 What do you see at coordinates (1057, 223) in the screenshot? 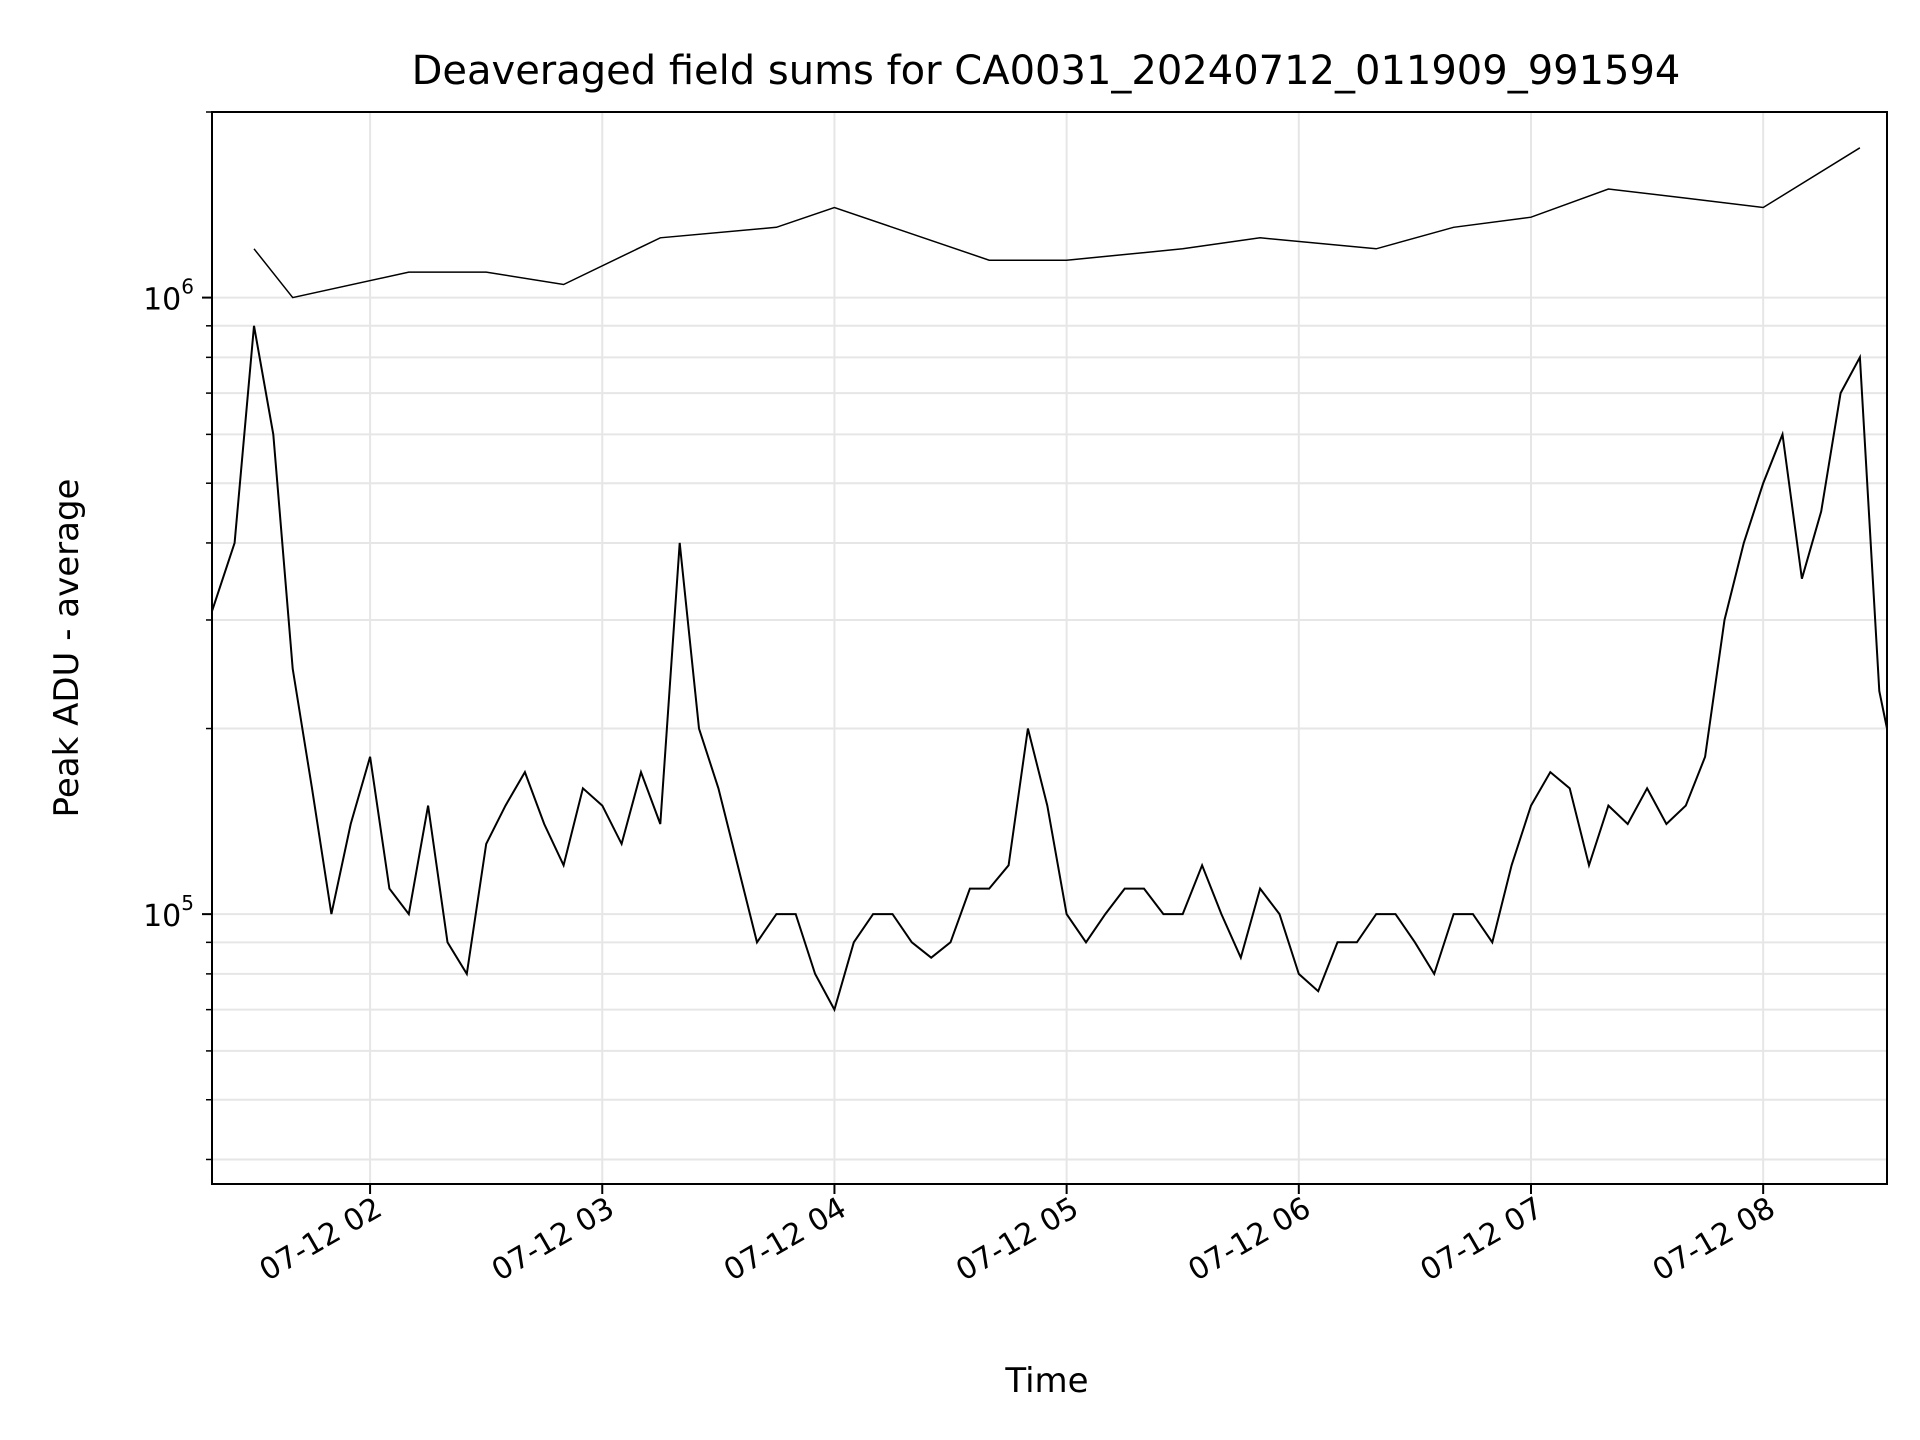
I see `data-series-line` at bounding box center [1057, 223].